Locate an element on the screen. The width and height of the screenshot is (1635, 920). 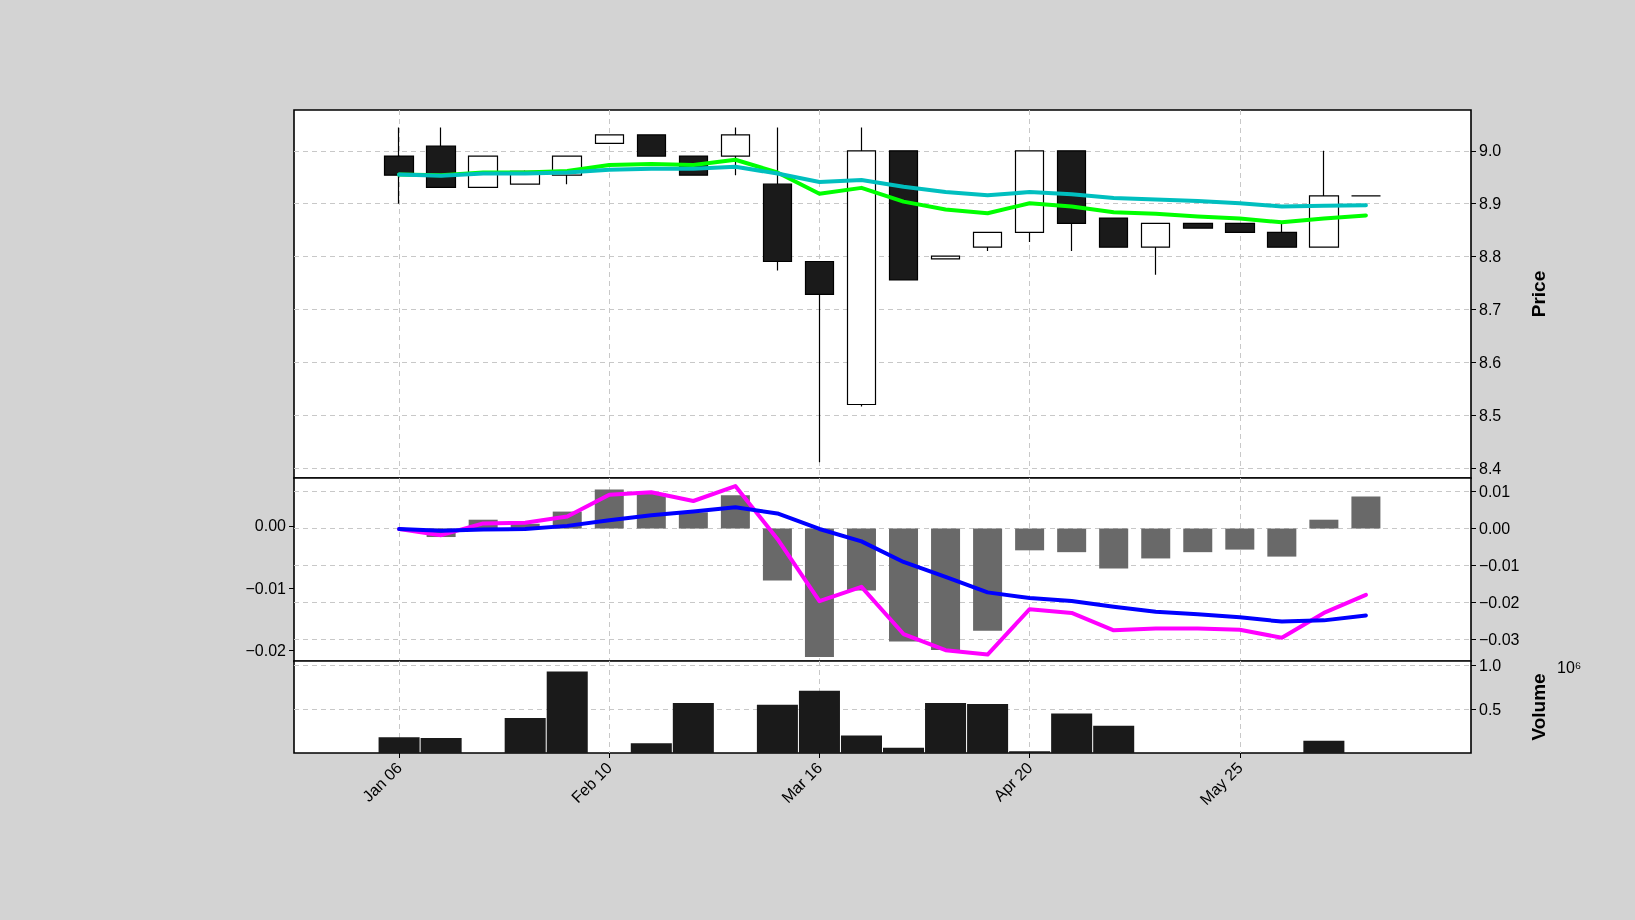
y-tick-label: 0.5 is located at coordinates (1490, 709).